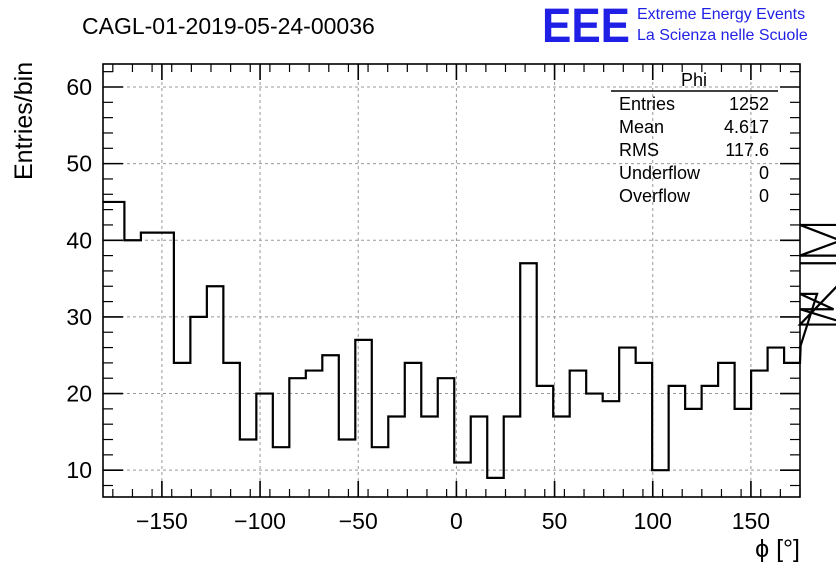  What do you see at coordinates (751, 521) in the screenshot?
I see `x-tick-label: 150` at bounding box center [751, 521].